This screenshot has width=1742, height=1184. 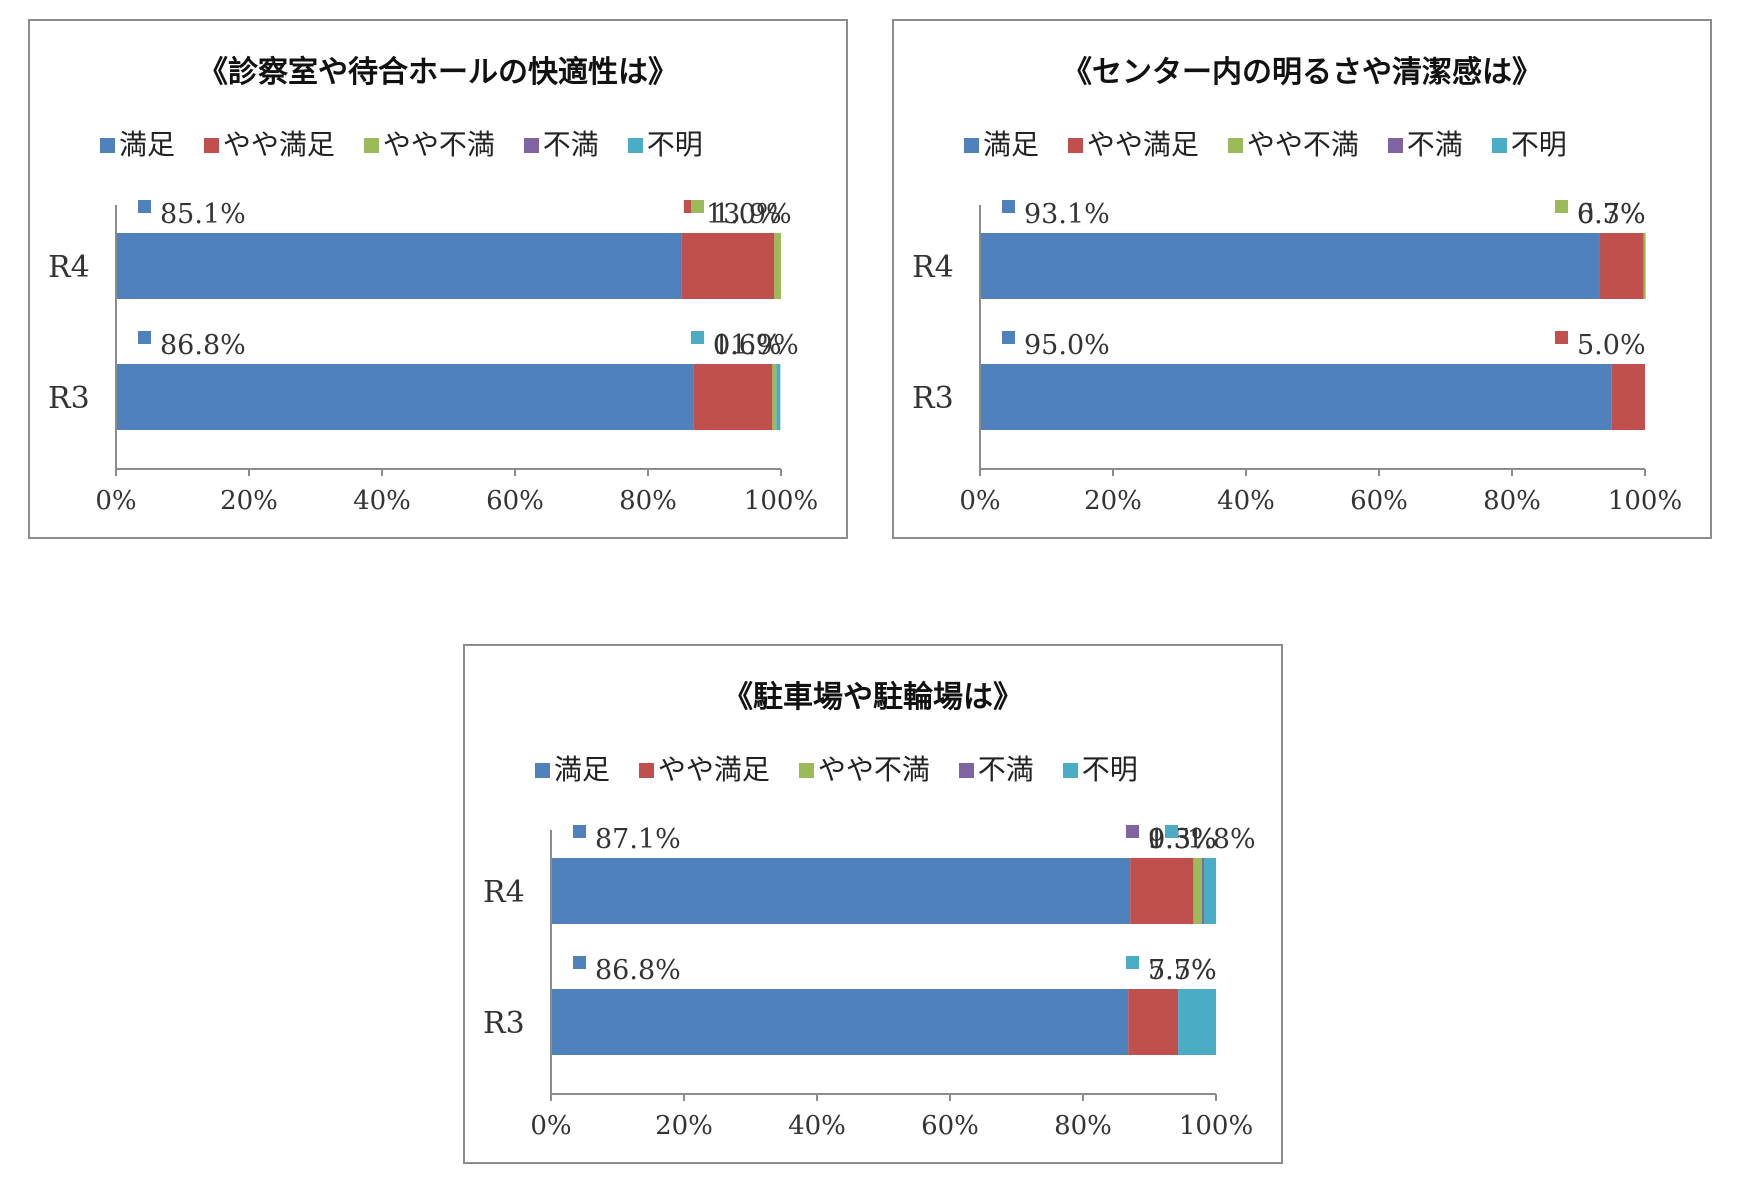 I want to click on legend-label: 不満, so click(x=1434, y=144).